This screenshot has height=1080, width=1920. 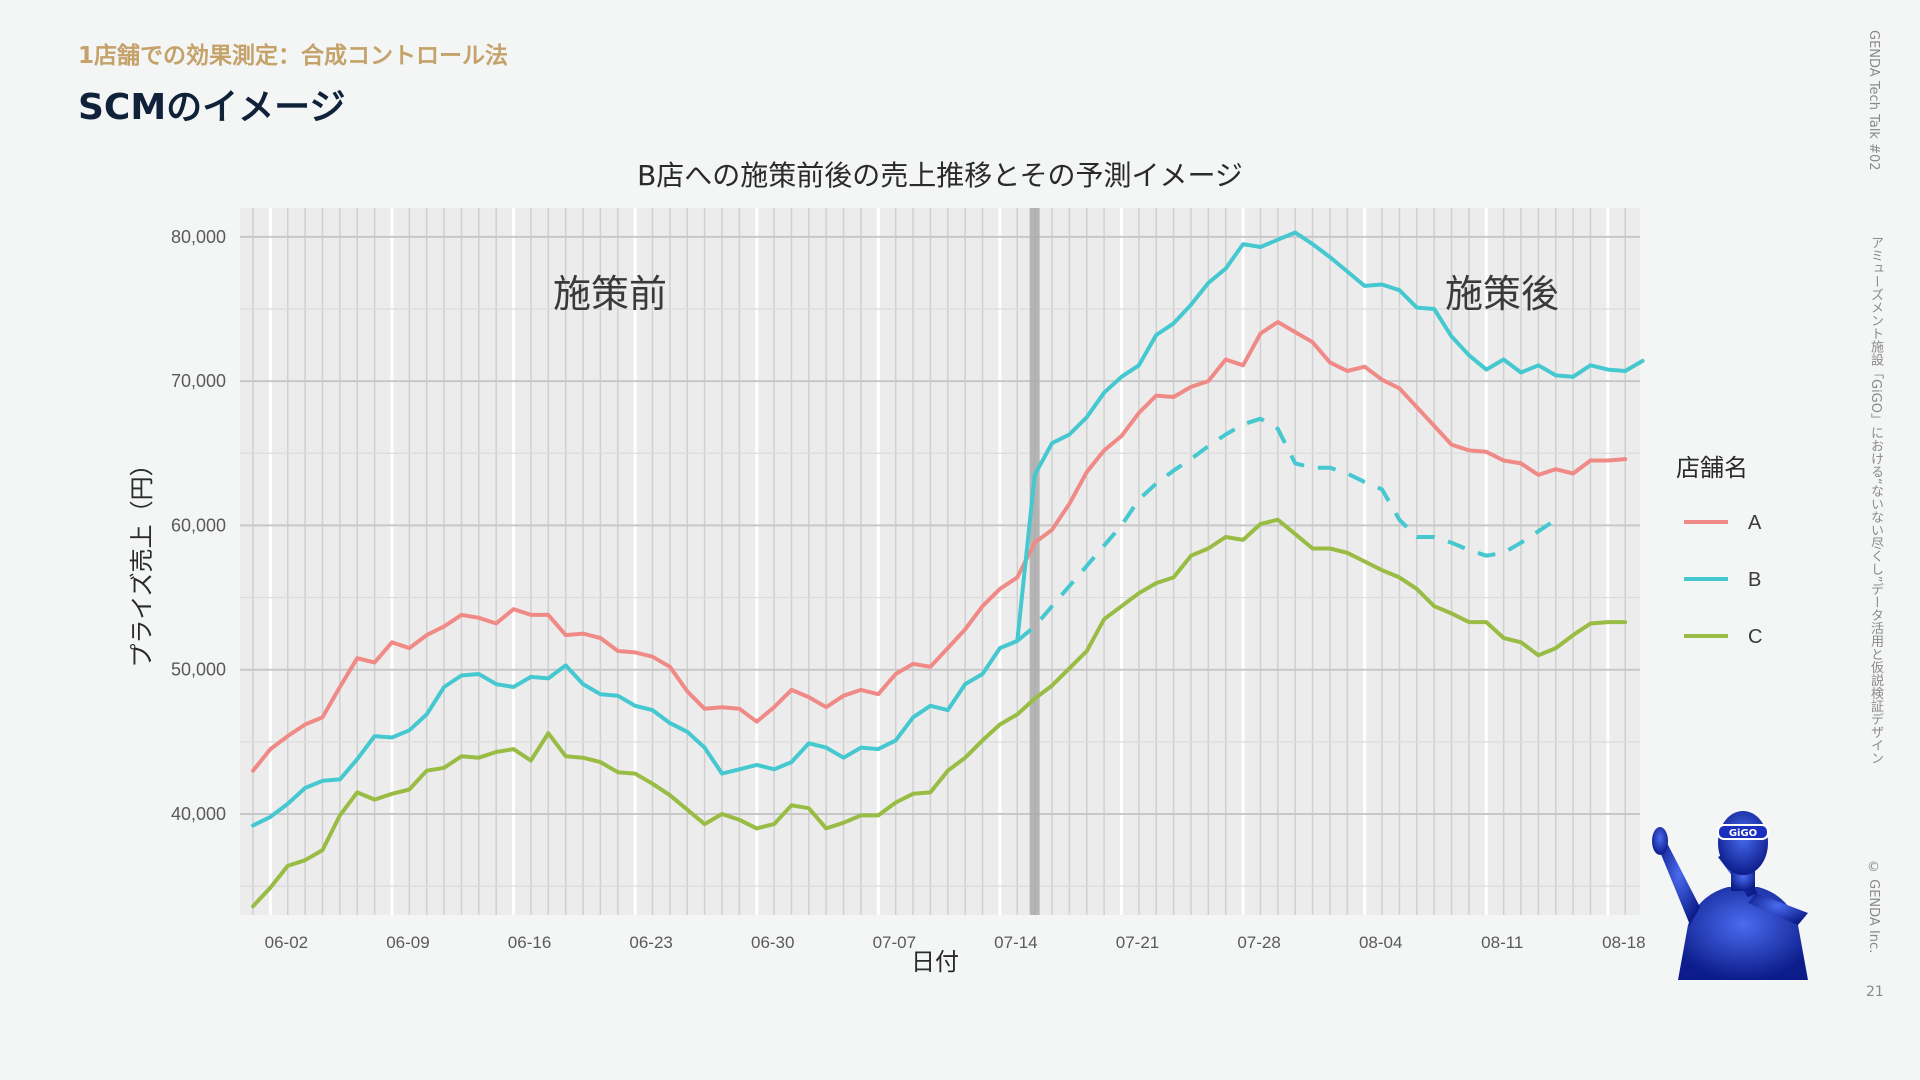 What do you see at coordinates (1755, 637) in the screenshot?
I see `legend-label: C` at bounding box center [1755, 637].